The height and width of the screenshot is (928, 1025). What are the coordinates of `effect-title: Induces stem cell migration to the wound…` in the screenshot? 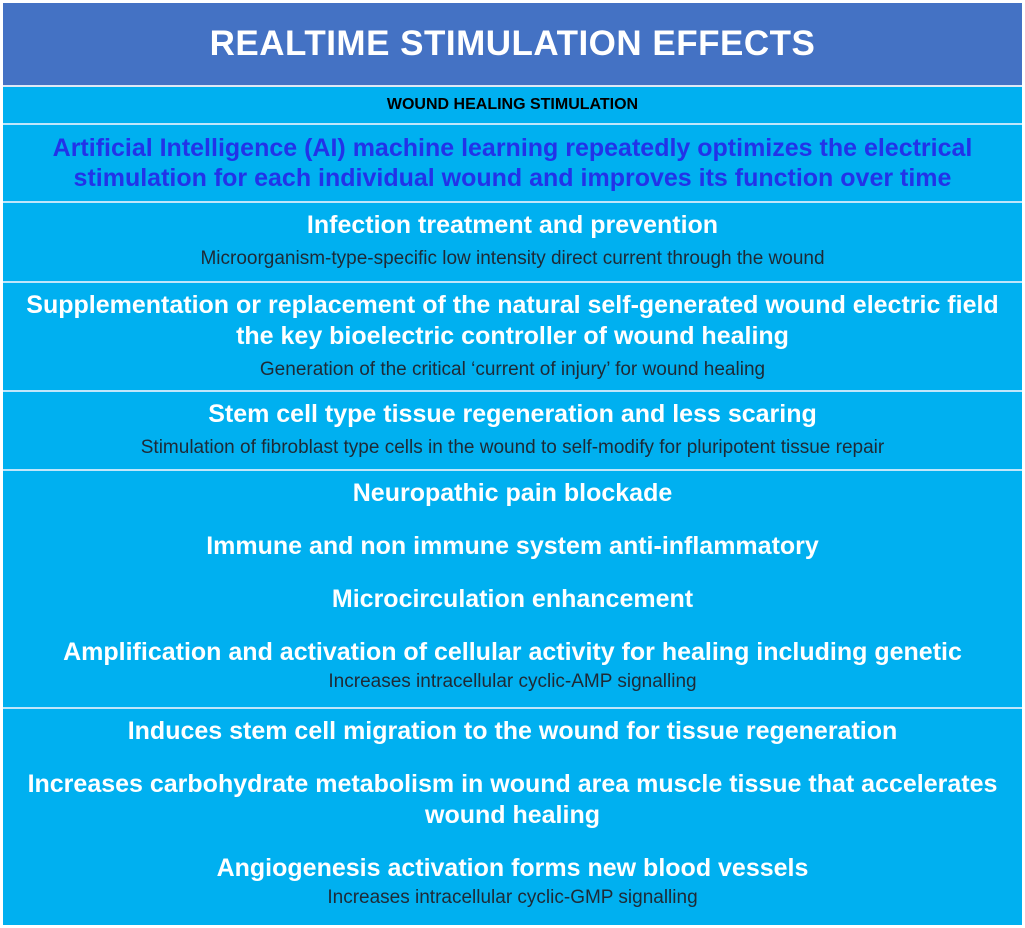 It's located at (512, 731).